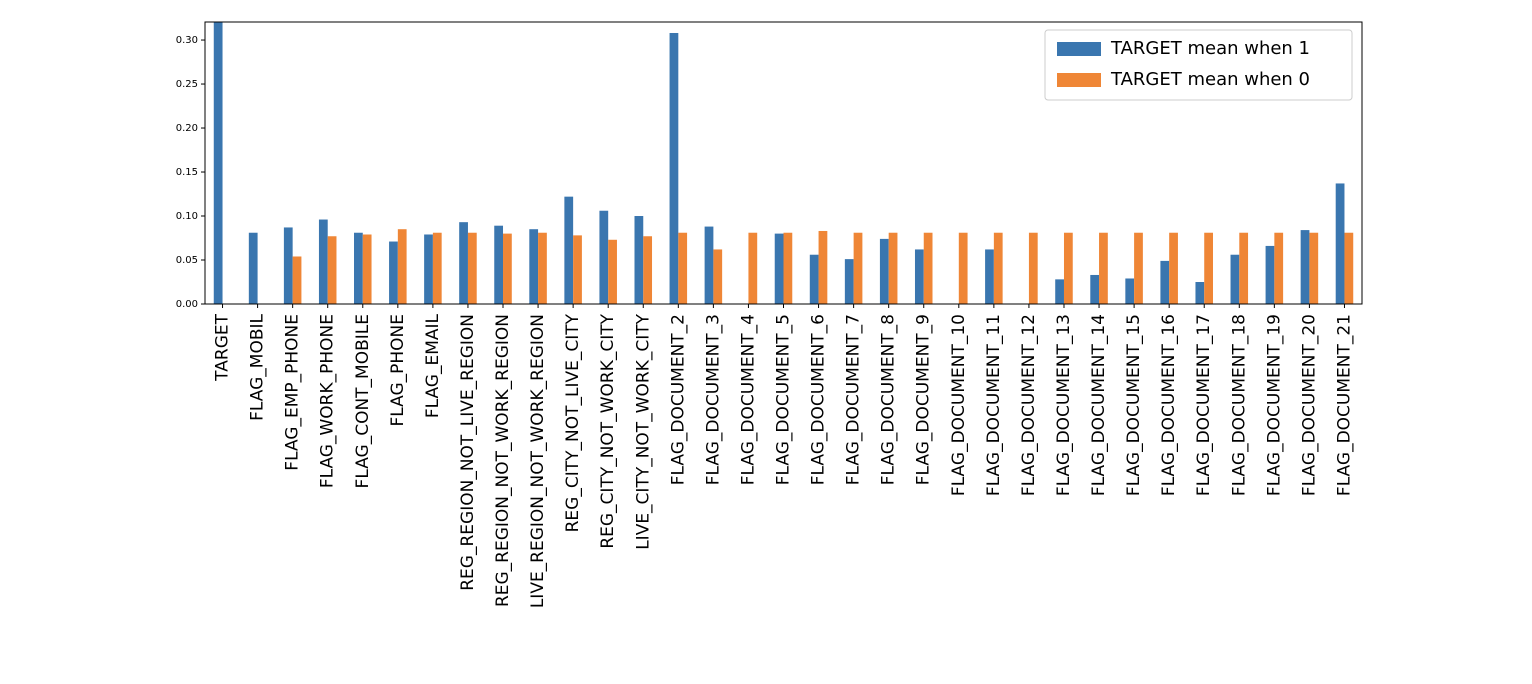 This screenshot has height=684, width=1532. I want to click on legend-label: TARGET mean when 0, so click(1210, 79).